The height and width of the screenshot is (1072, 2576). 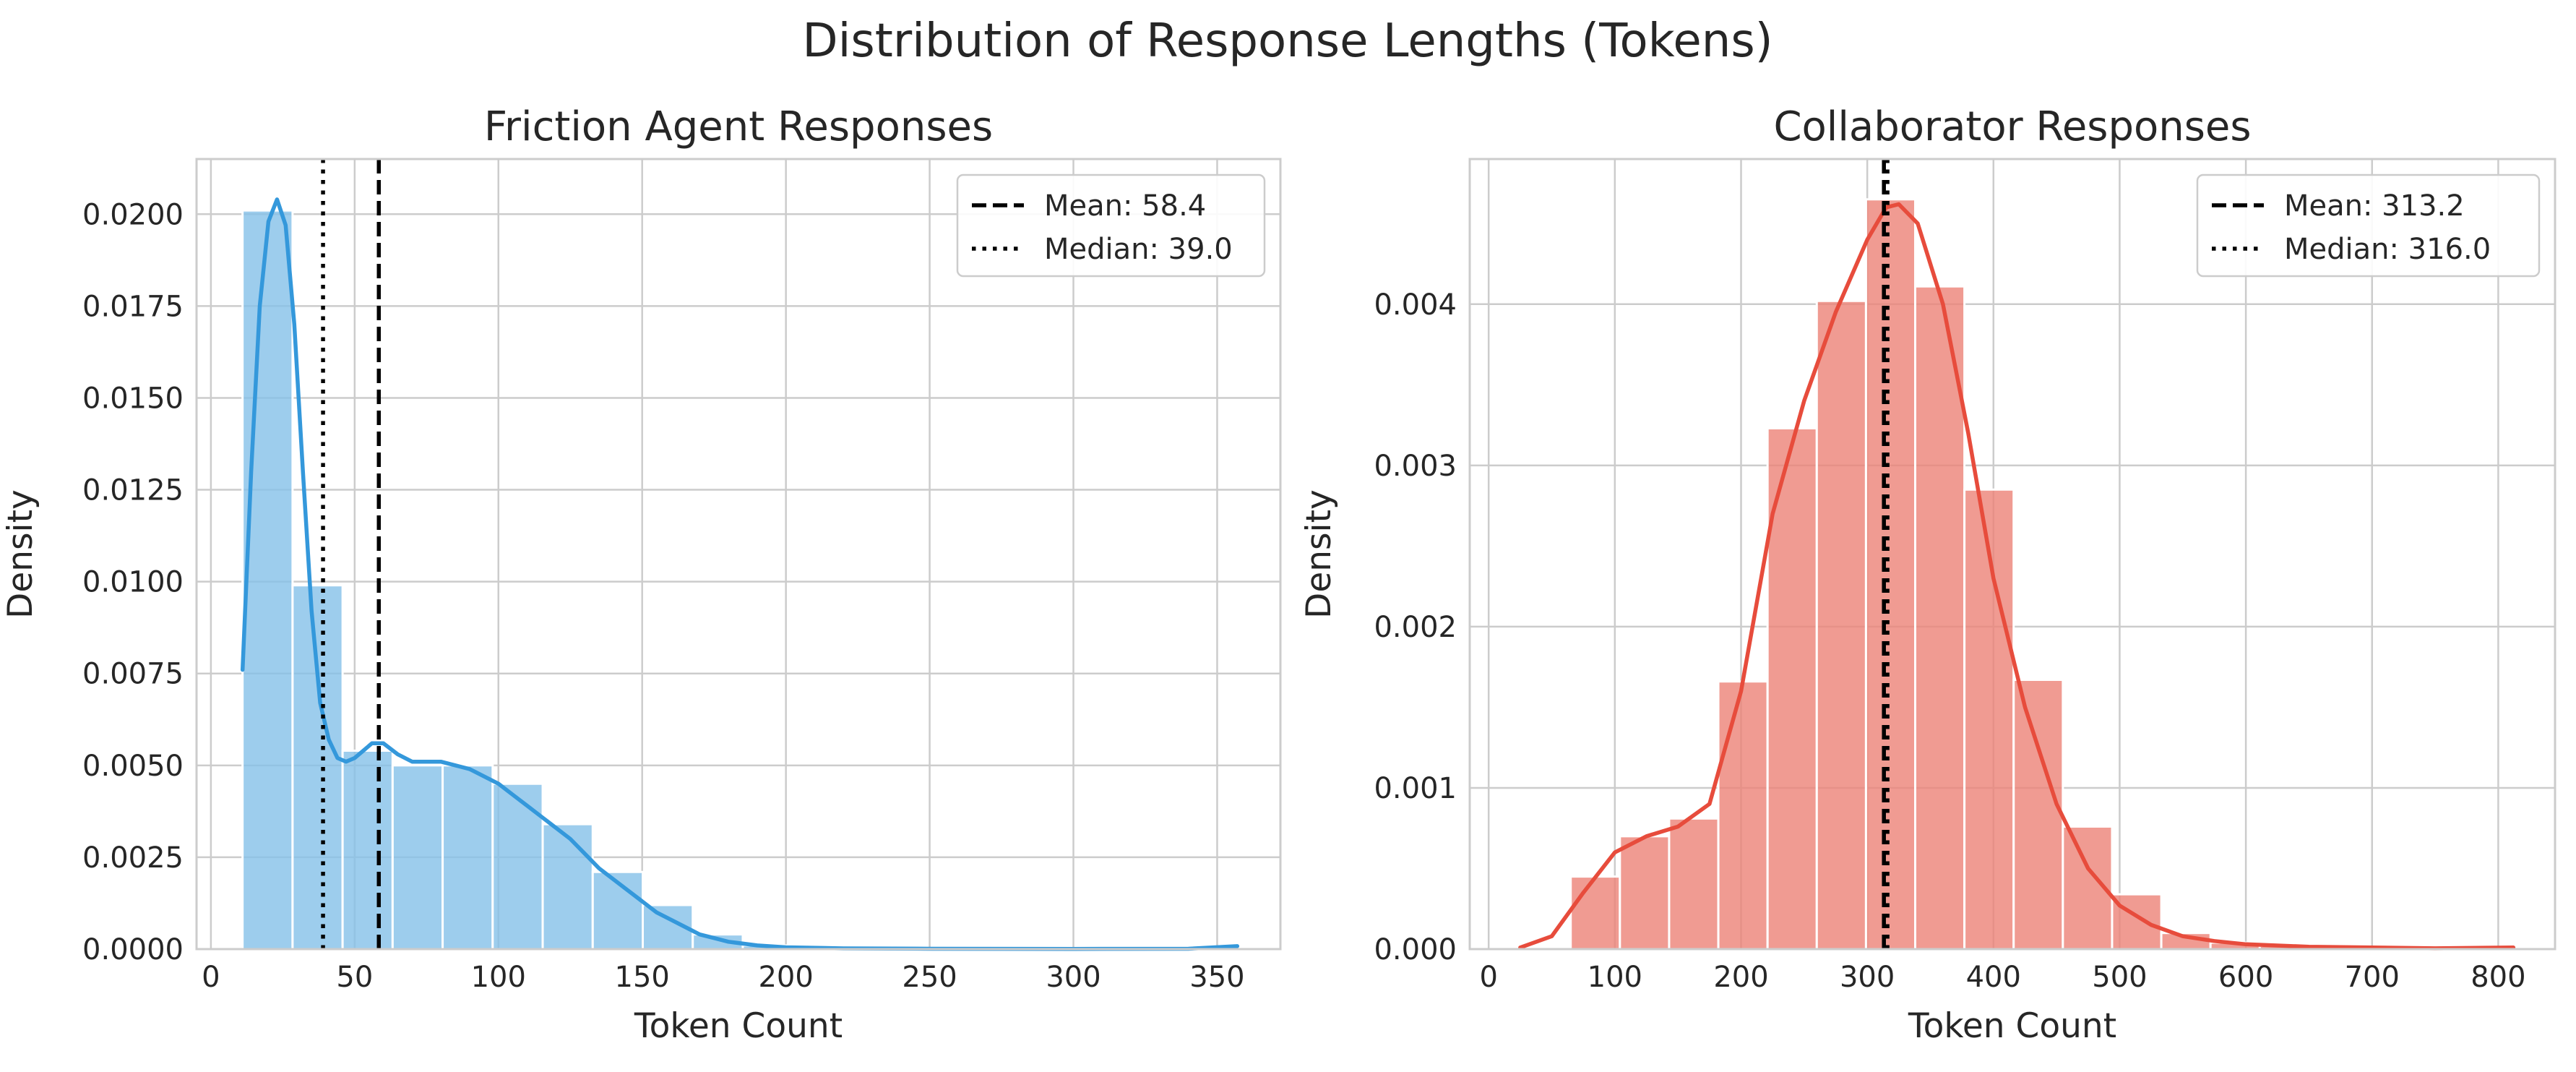 I want to click on x-tick-label: 500, so click(x=2119, y=977).